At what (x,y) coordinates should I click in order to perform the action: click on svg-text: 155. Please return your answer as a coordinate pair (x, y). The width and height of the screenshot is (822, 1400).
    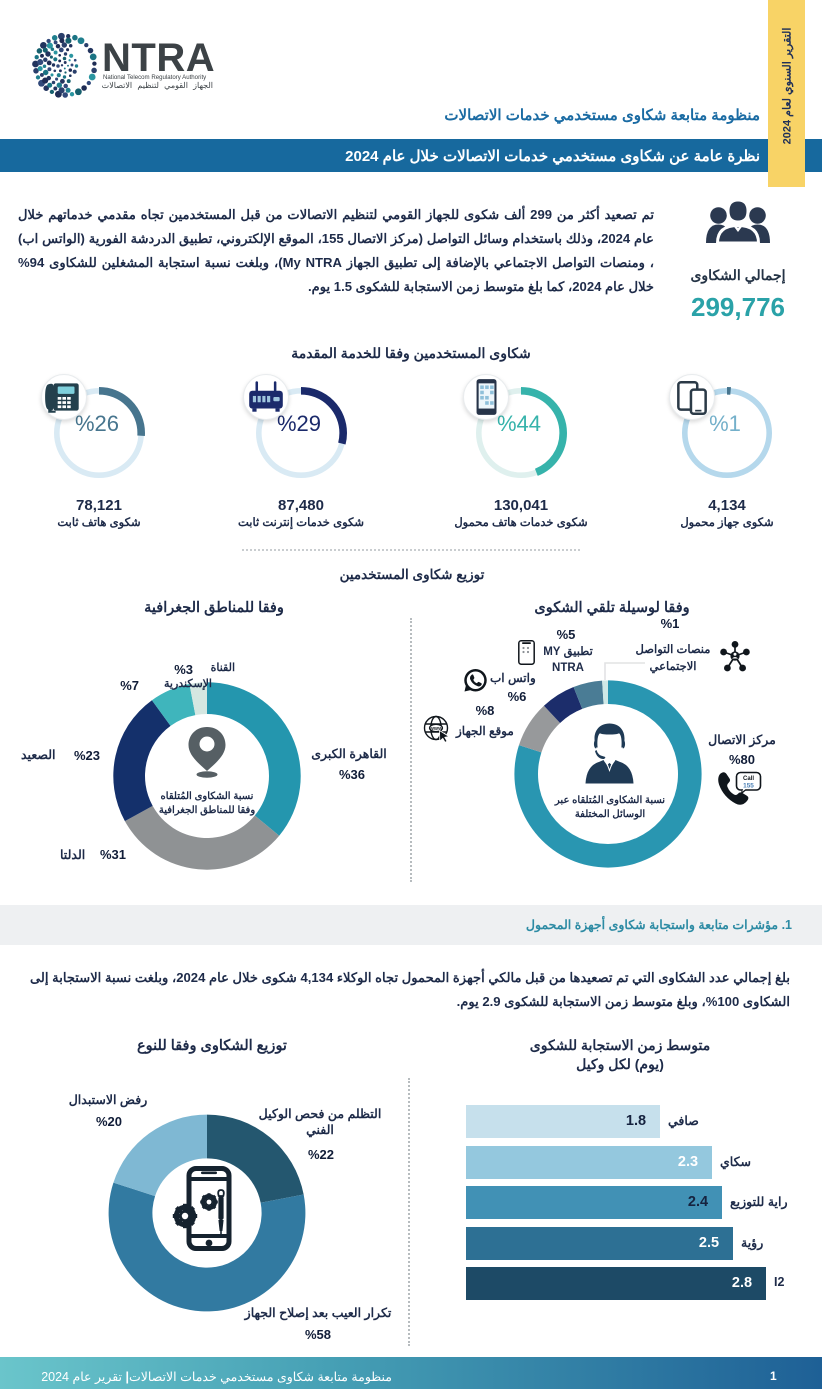
    Looking at the image, I should click on (748, 786).